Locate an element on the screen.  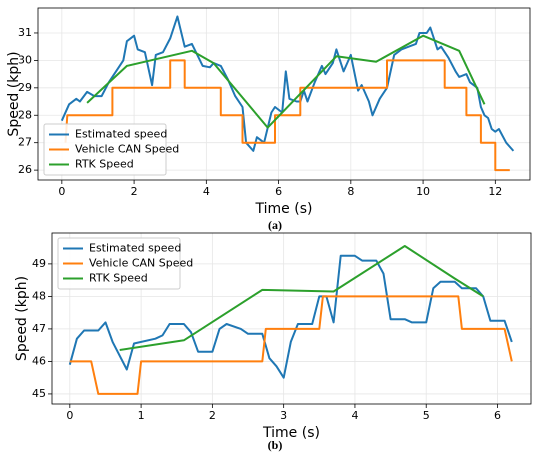
y-tick-label: 46 is located at coordinates (39, 360).